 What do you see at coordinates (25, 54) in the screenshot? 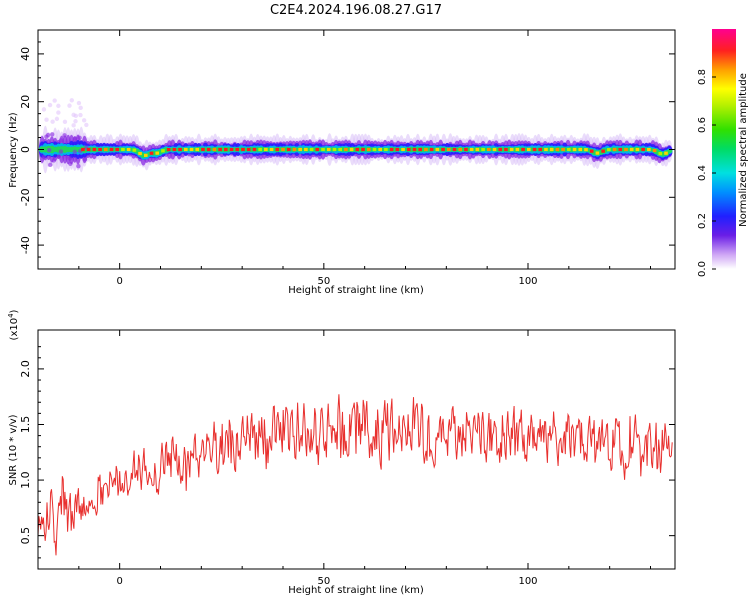
I see `y-tick-label: 40` at bounding box center [25, 54].